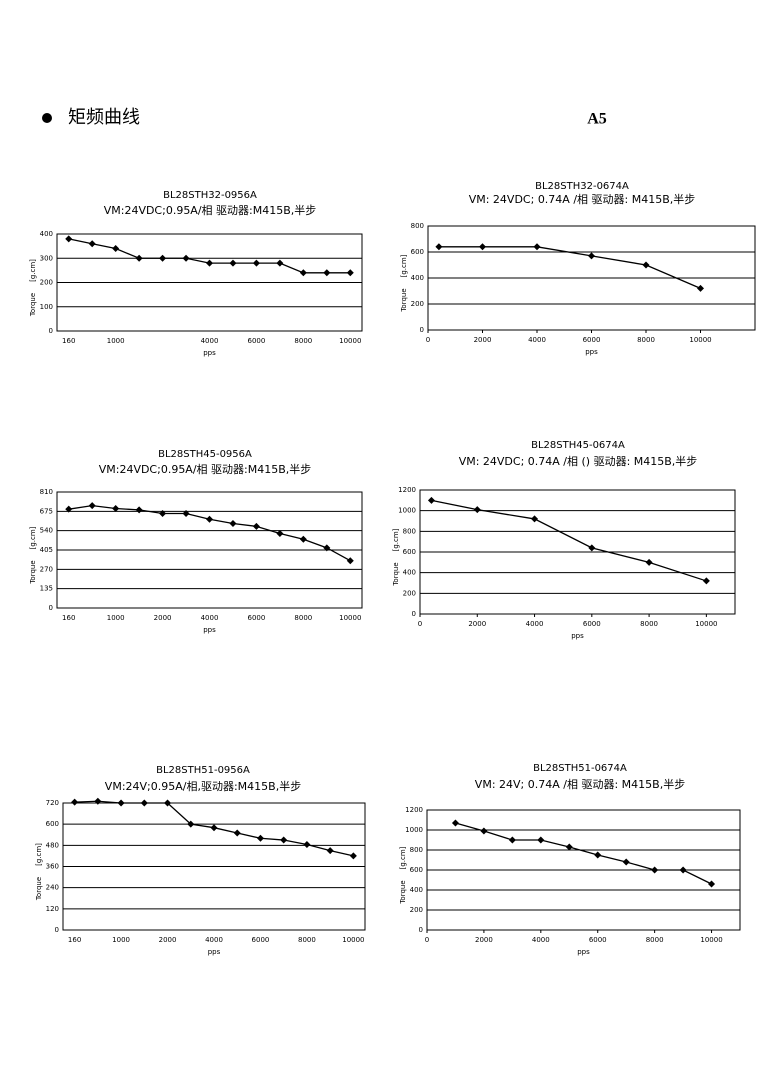 This screenshot has height=1089, width=770. I want to click on y-tick-label: 480, so click(52, 845).